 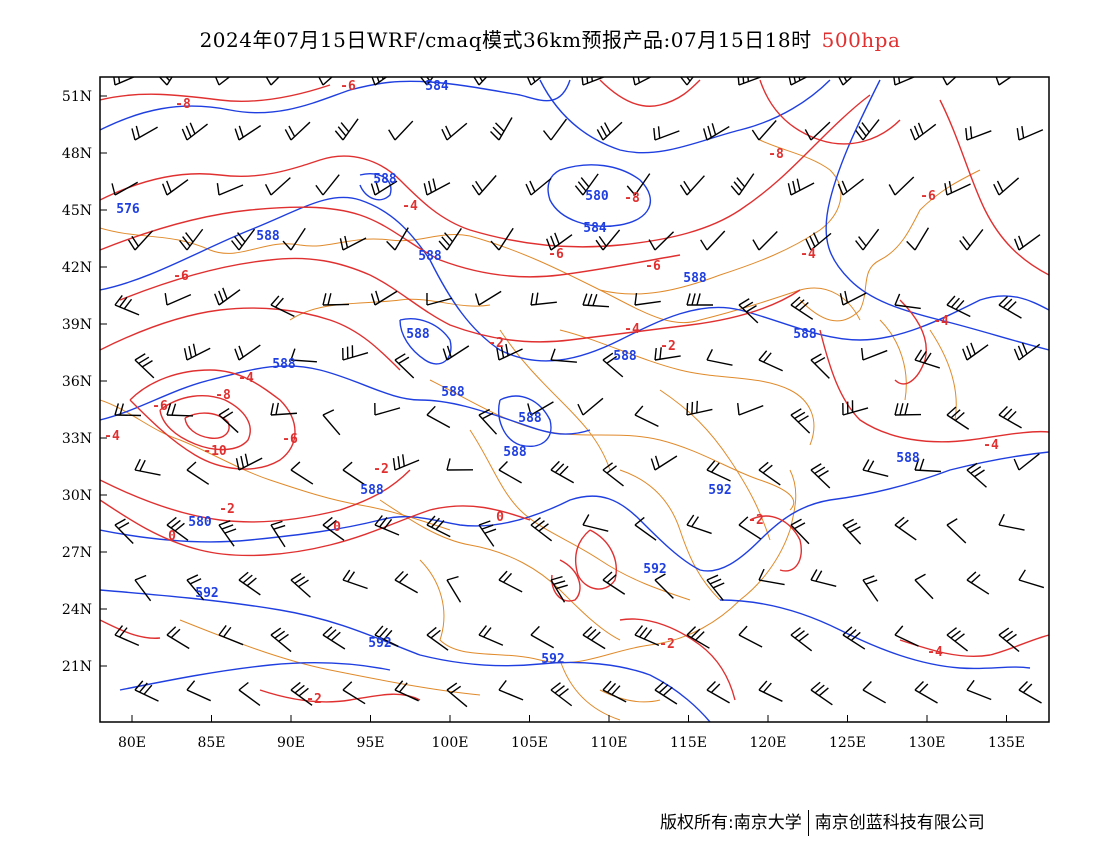 What do you see at coordinates (77, 97) in the screenshot?
I see `lat-tick-label: 51N` at bounding box center [77, 97].